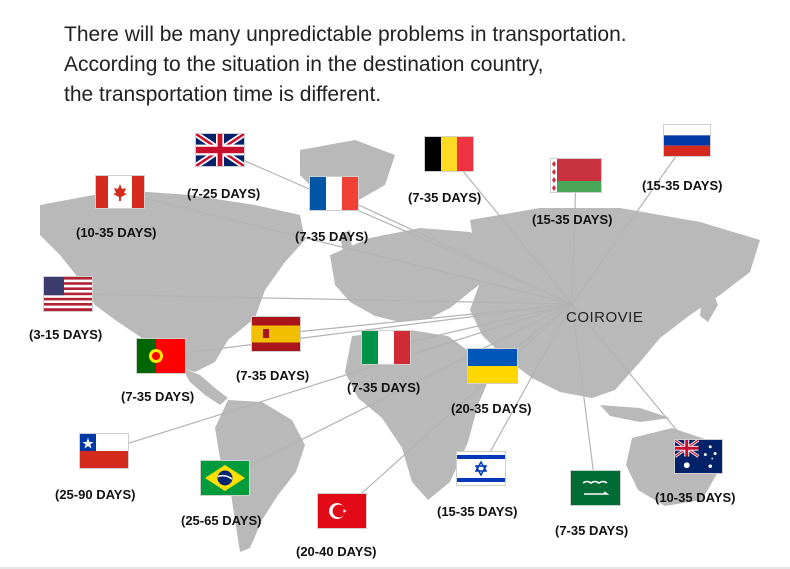  Describe the element at coordinates (221, 520) in the screenshot. I see `brazil-days-label: (25-65 DAYS)` at that location.